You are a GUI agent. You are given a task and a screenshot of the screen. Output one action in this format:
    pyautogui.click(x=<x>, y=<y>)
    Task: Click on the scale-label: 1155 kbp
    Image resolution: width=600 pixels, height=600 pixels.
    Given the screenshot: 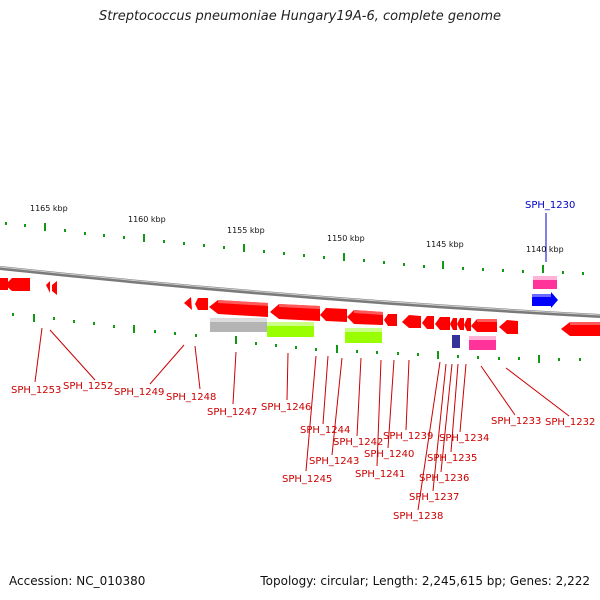 What is the action you would take?
    pyautogui.click(x=246, y=230)
    